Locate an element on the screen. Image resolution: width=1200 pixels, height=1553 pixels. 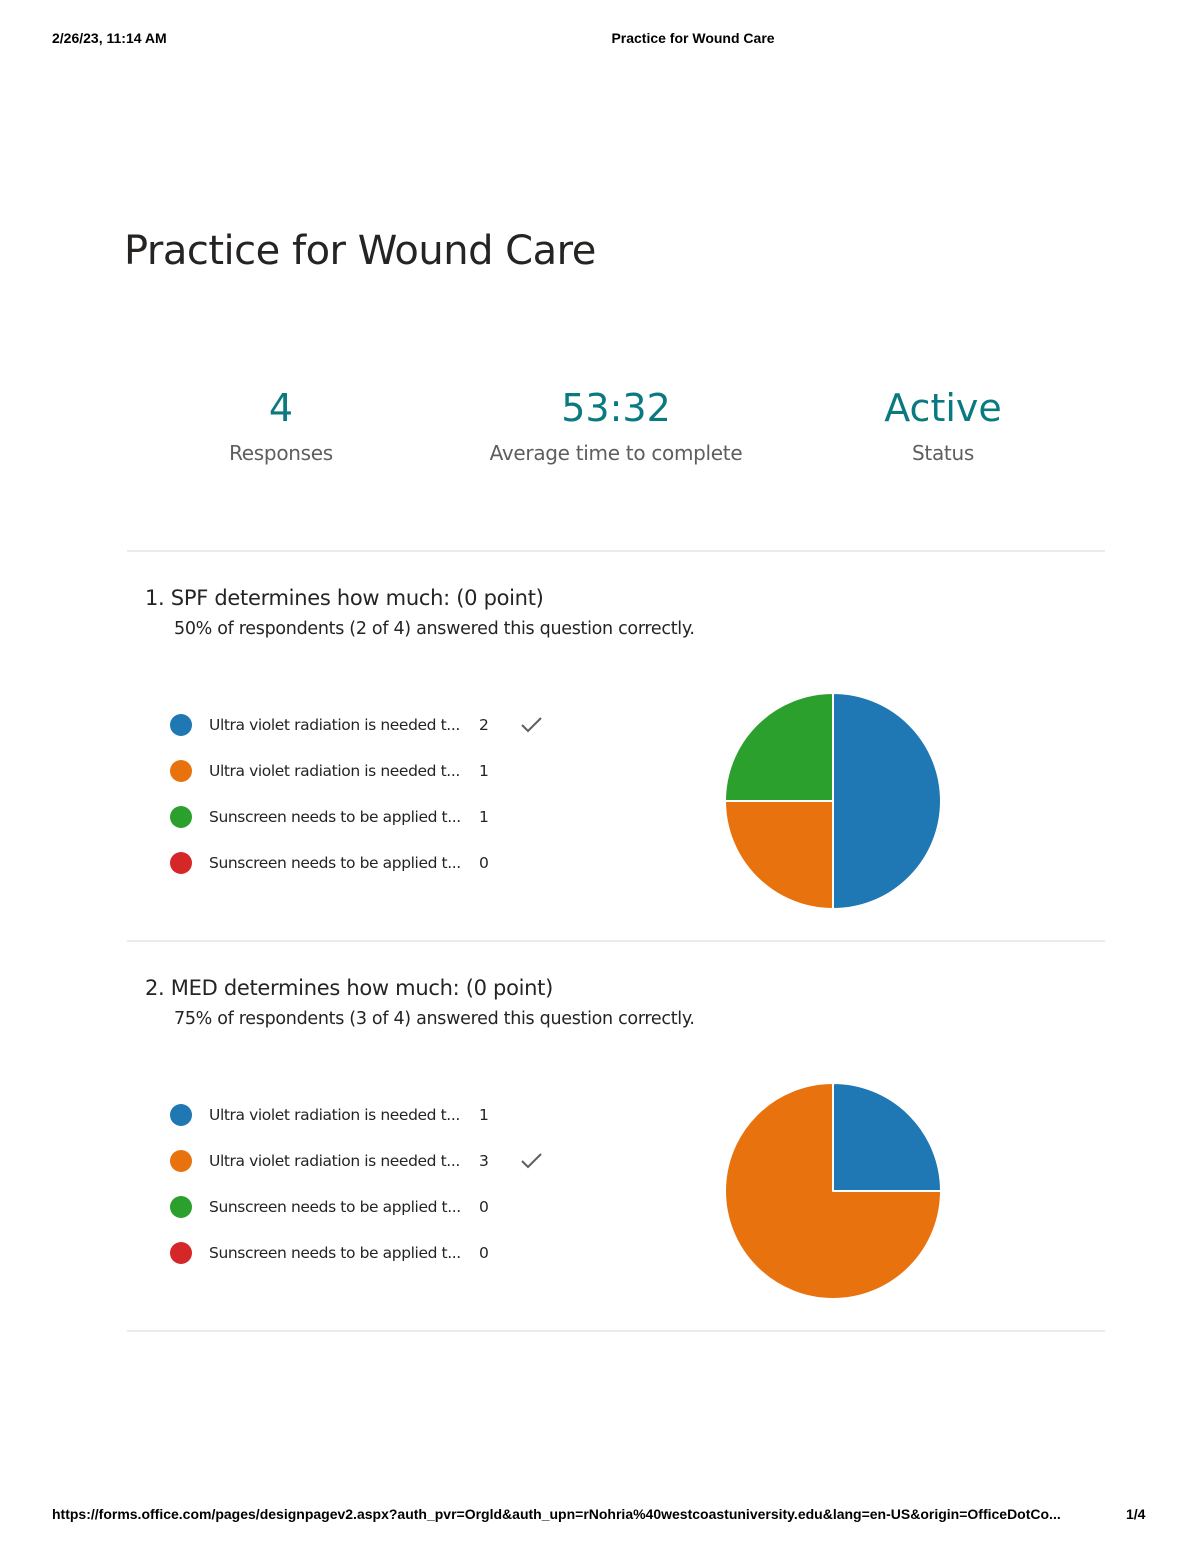
question-1-pie-chart is located at coordinates (833, 801).